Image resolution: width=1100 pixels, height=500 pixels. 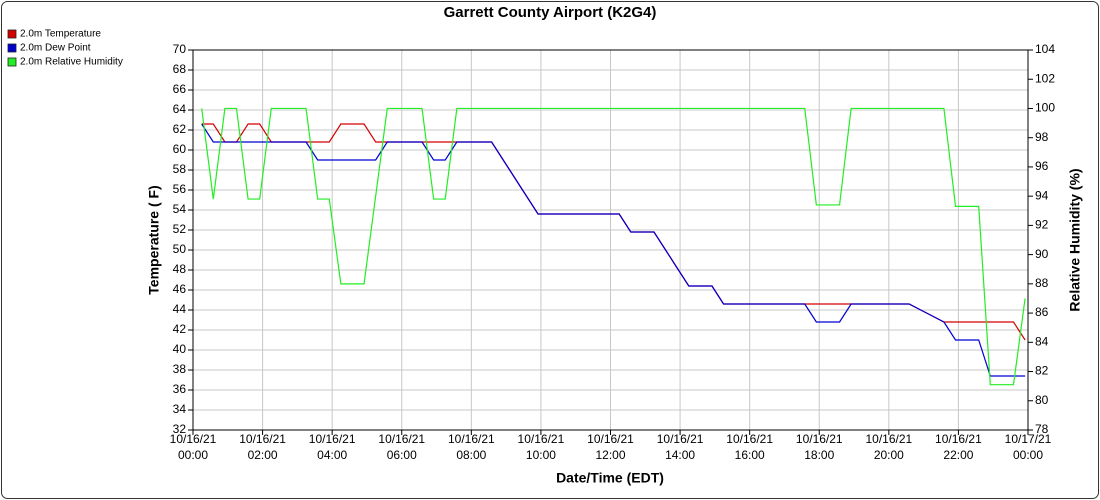 I want to click on y-tick-label: 62, so click(x=180, y=129).